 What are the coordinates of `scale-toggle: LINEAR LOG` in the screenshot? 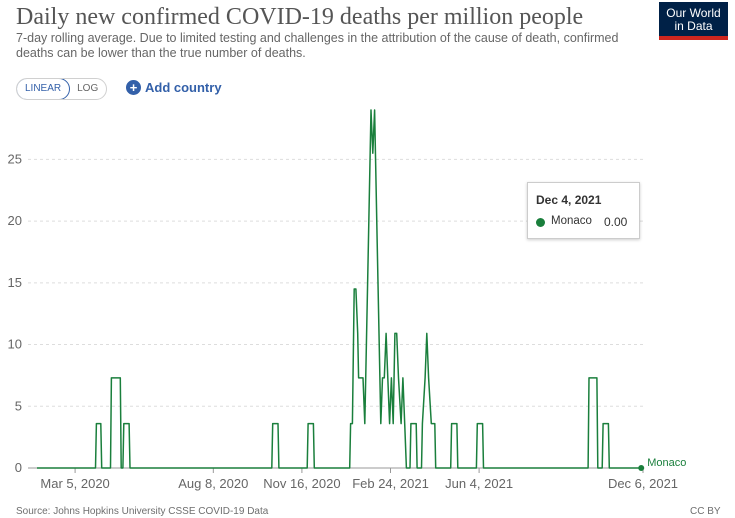 It's located at (62, 89).